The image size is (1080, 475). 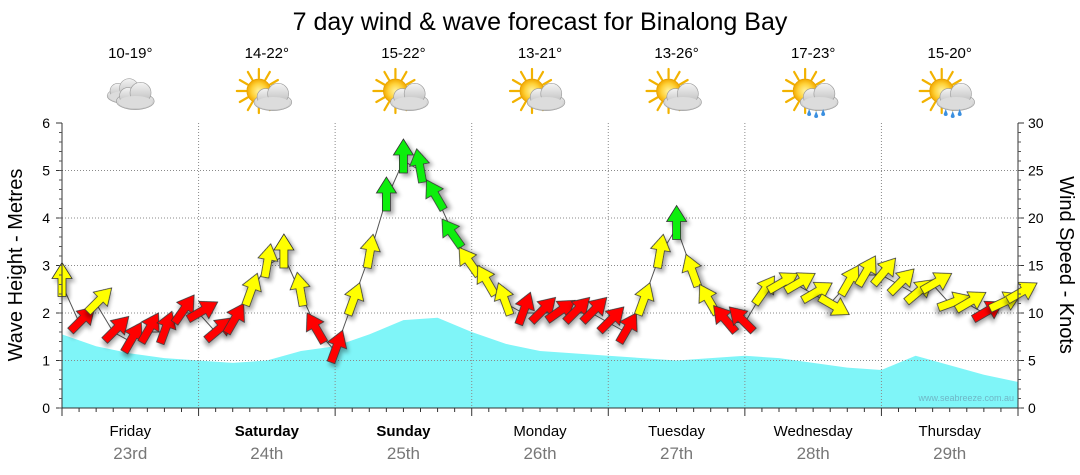 What do you see at coordinates (813, 53) in the screenshot?
I see `temperature-label: 17-23°` at bounding box center [813, 53].